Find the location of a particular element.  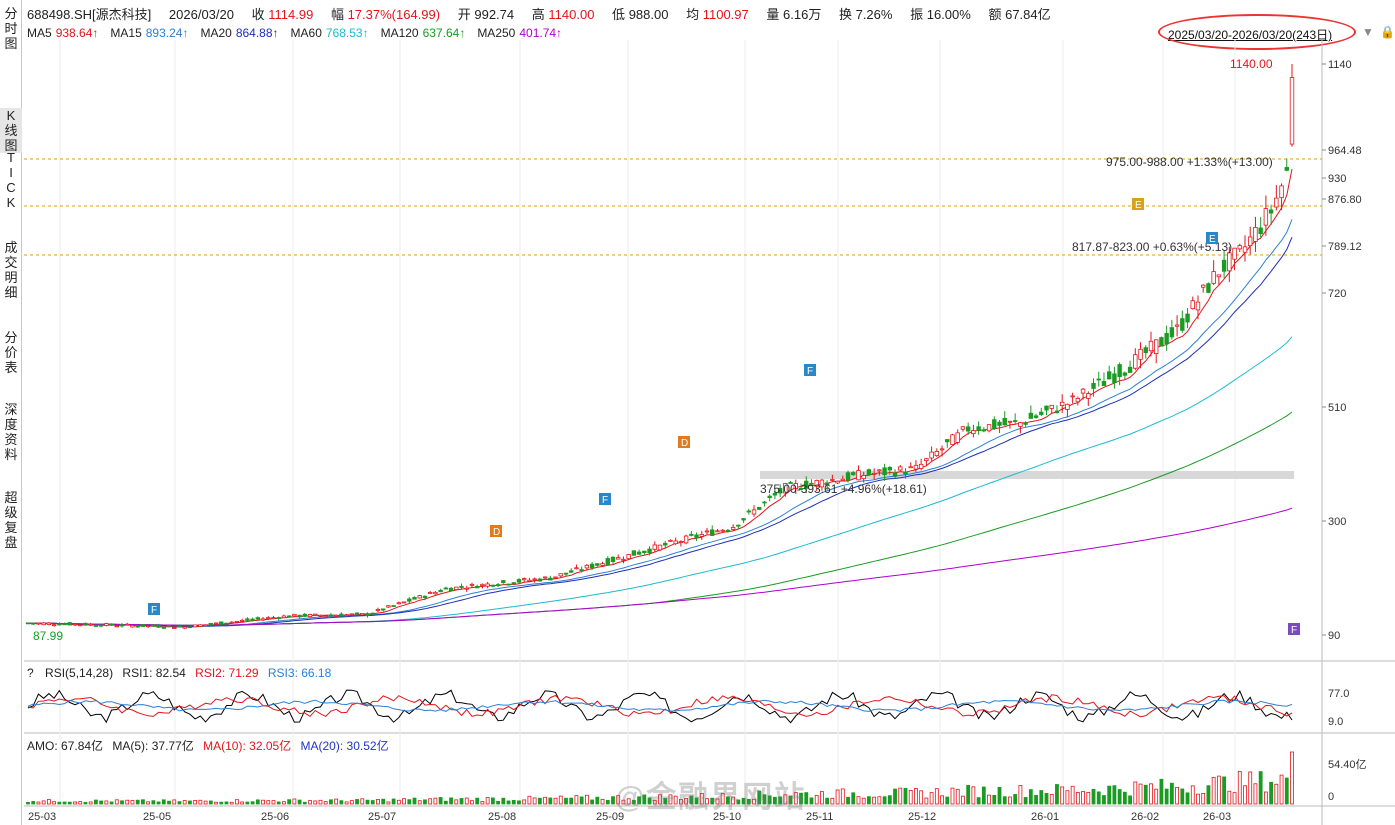

sidebar-tab-3: 成交明细 is located at coordinates (11, 270).